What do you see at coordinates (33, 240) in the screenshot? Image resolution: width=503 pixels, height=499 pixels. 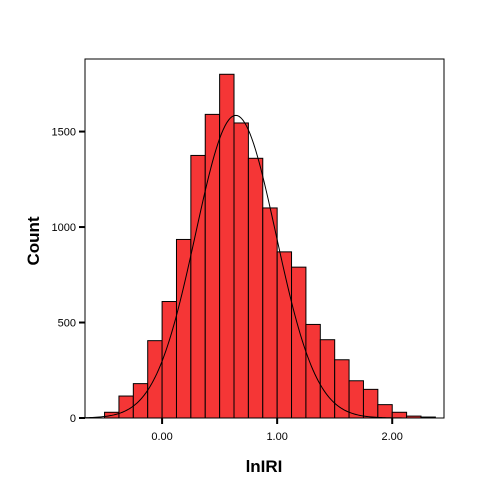 I see `y-axis-title: Count` at bounding box center [33, 240].